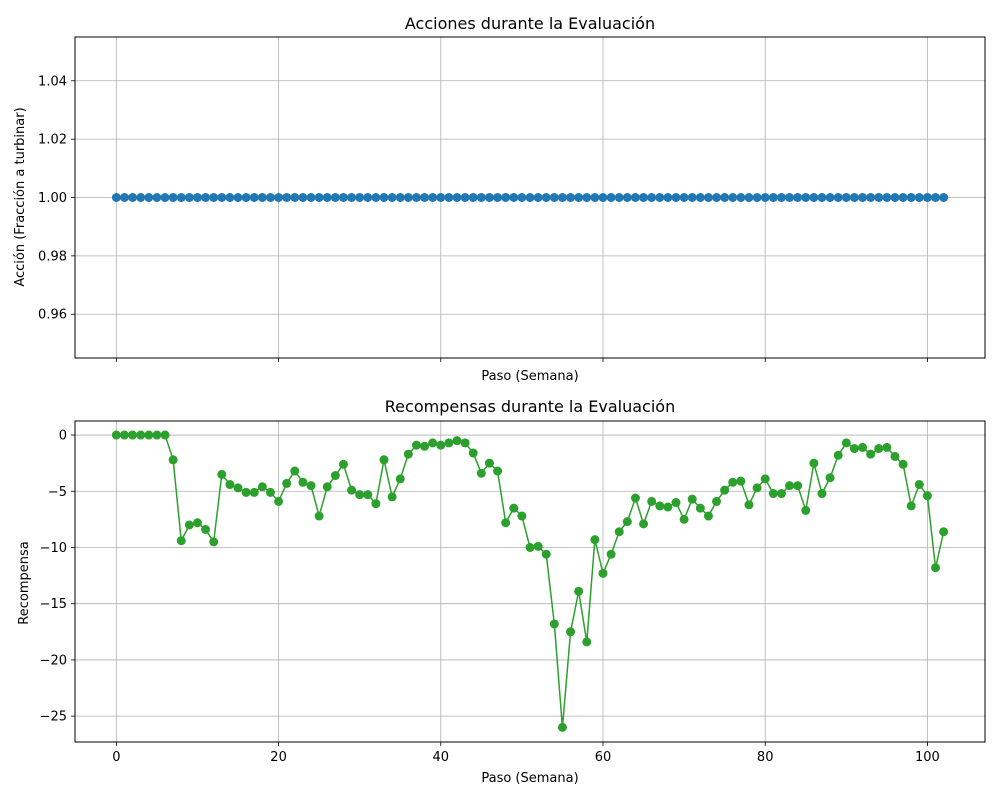 This screenshot has width=1000, height=800. Describe the element at coordinates (52, 81) in the screenshot. I see `actions-y-tick-label: 1.04` at that location.